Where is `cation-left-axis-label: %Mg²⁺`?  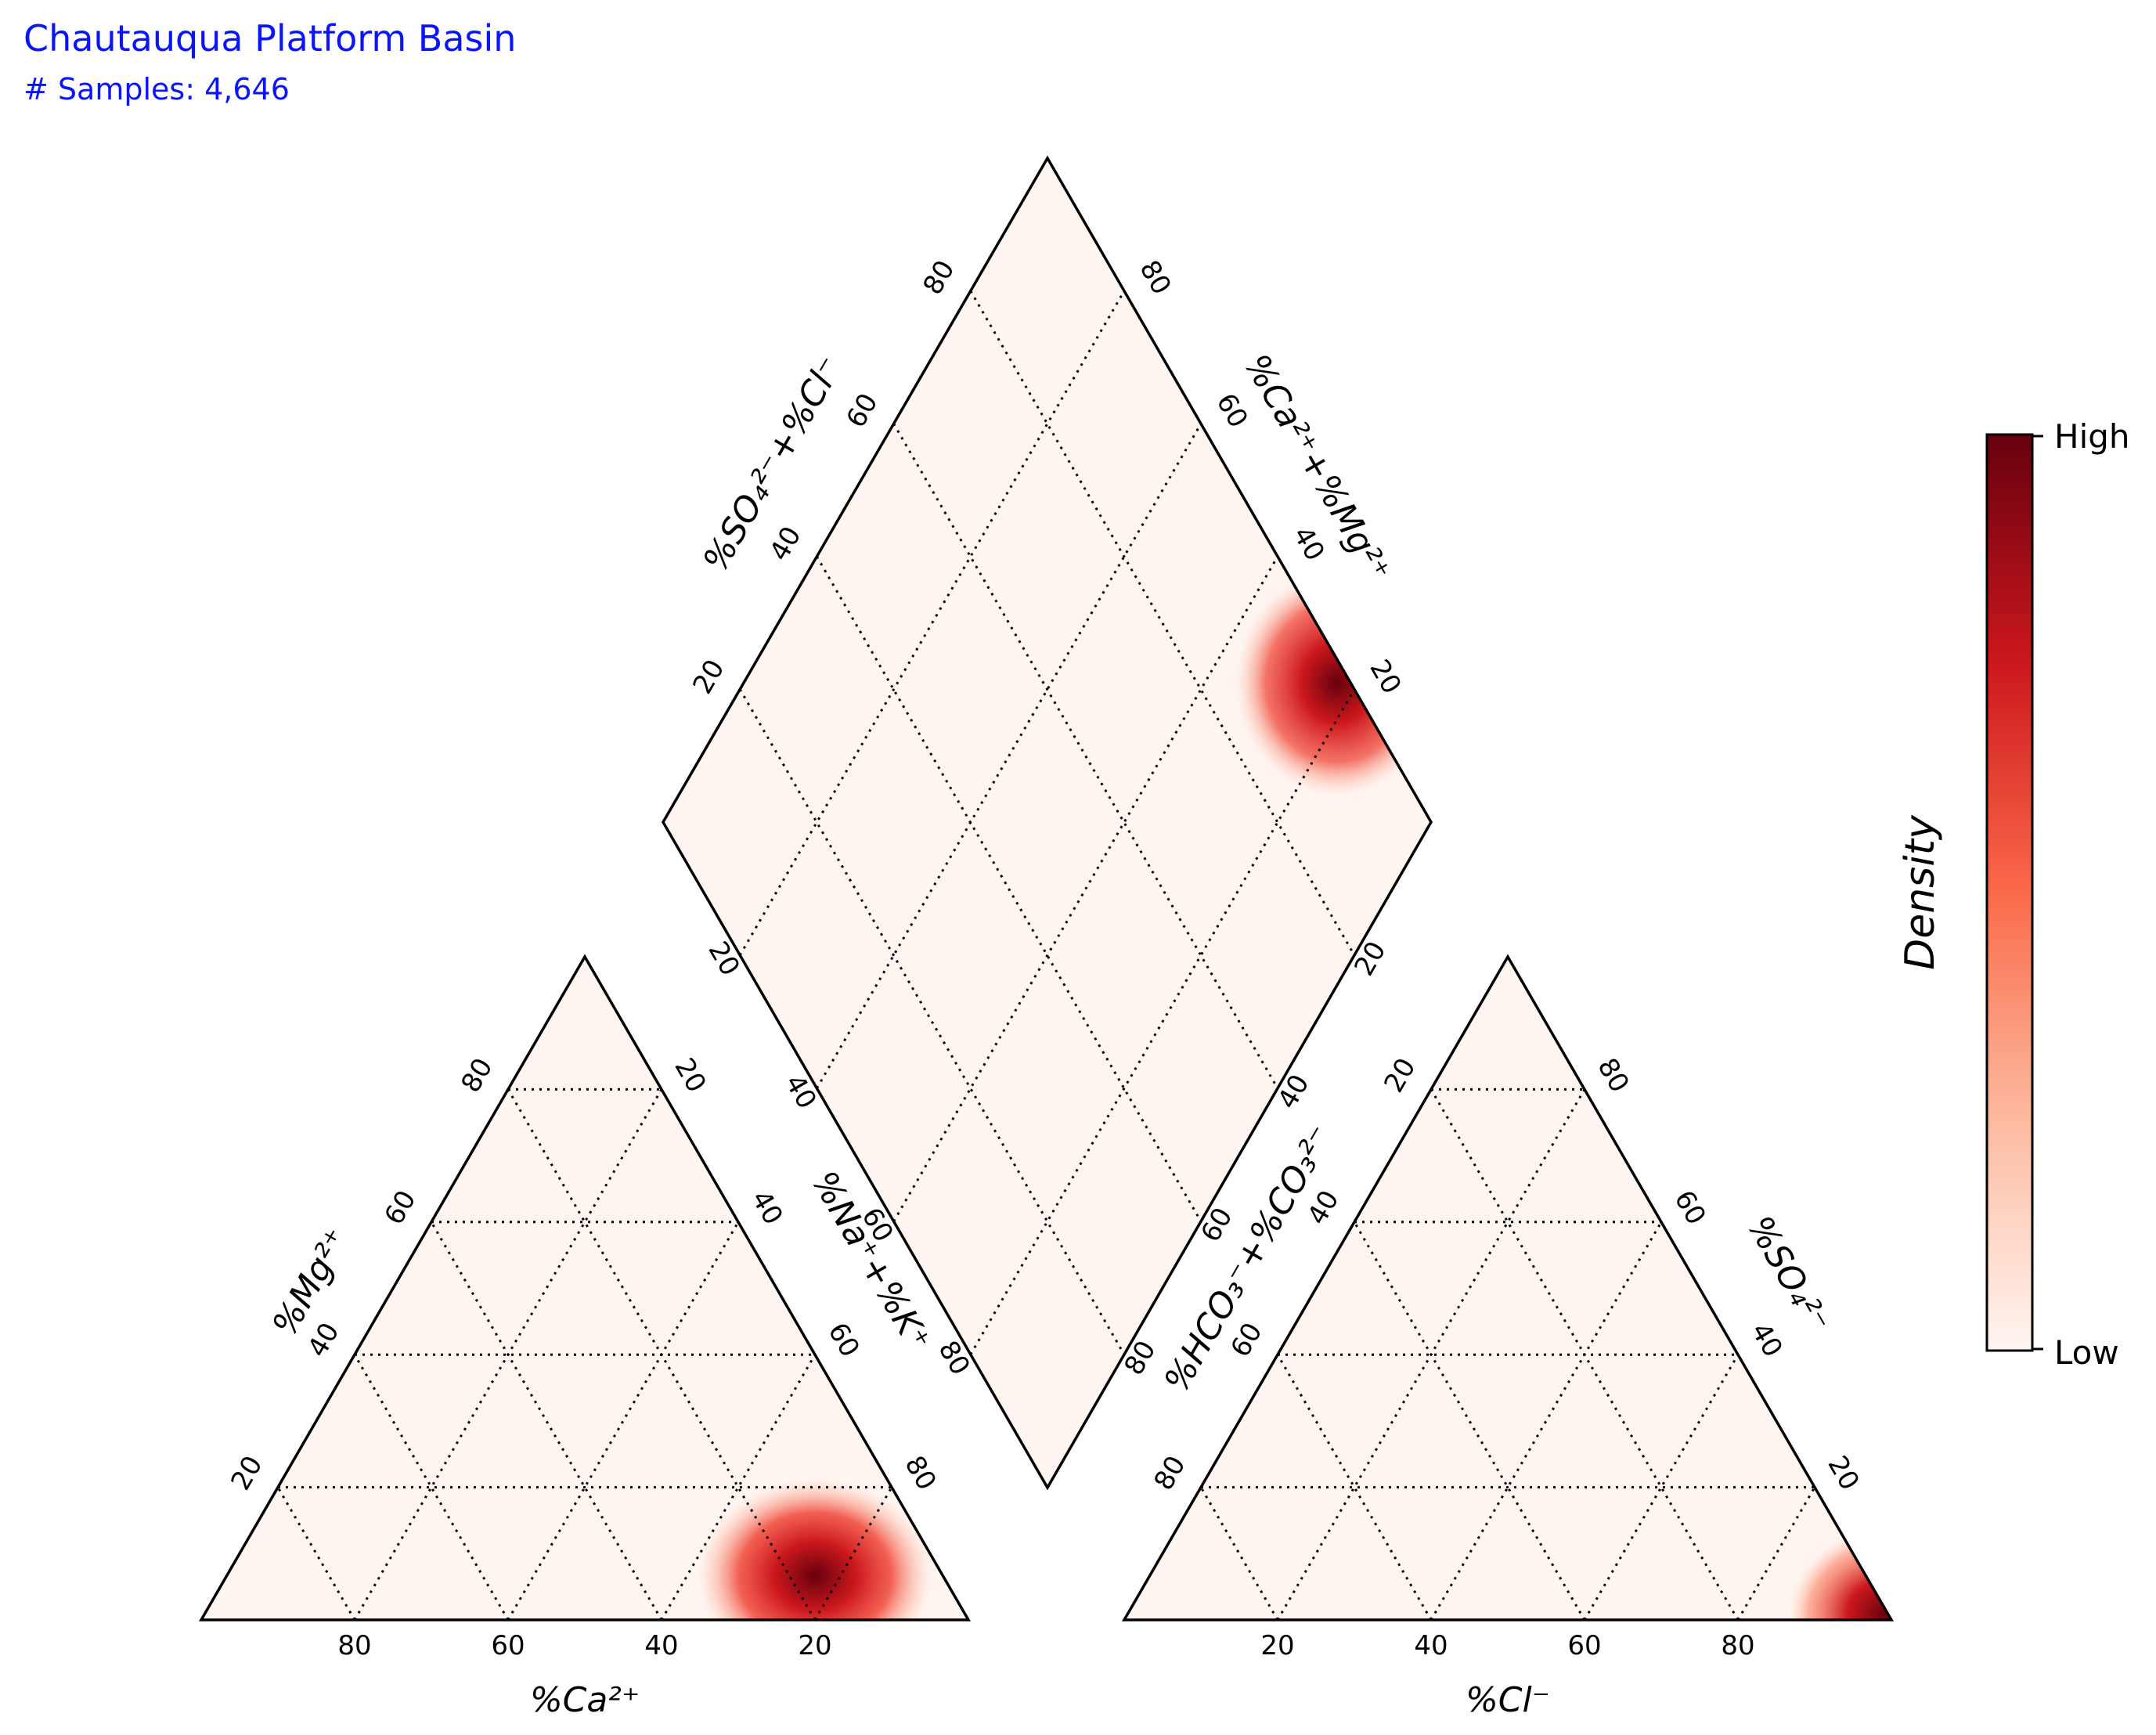
cation-left-axis-label: %Mg²⁺ is located at coordinates (311, 1282).